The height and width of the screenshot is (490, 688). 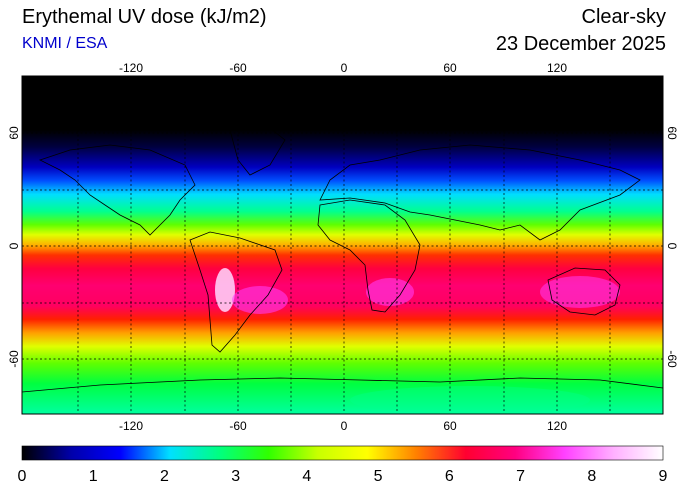 I want to click on eurasia-coast, so click(x=480, y=192).